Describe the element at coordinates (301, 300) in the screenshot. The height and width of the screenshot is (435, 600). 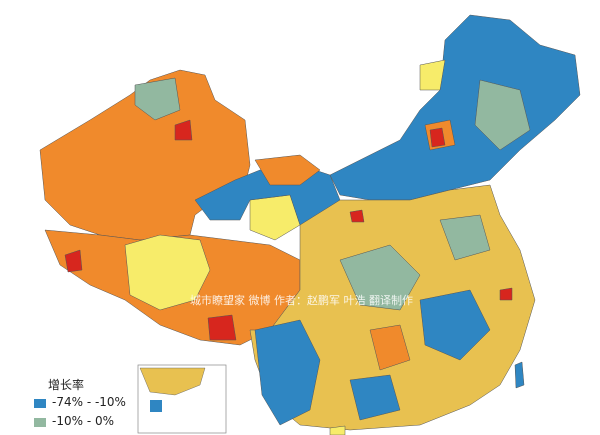
I see `watermark: 城市瞭望家 微博 作者：赵鹏军 叶浩 翻译制作` at that location.